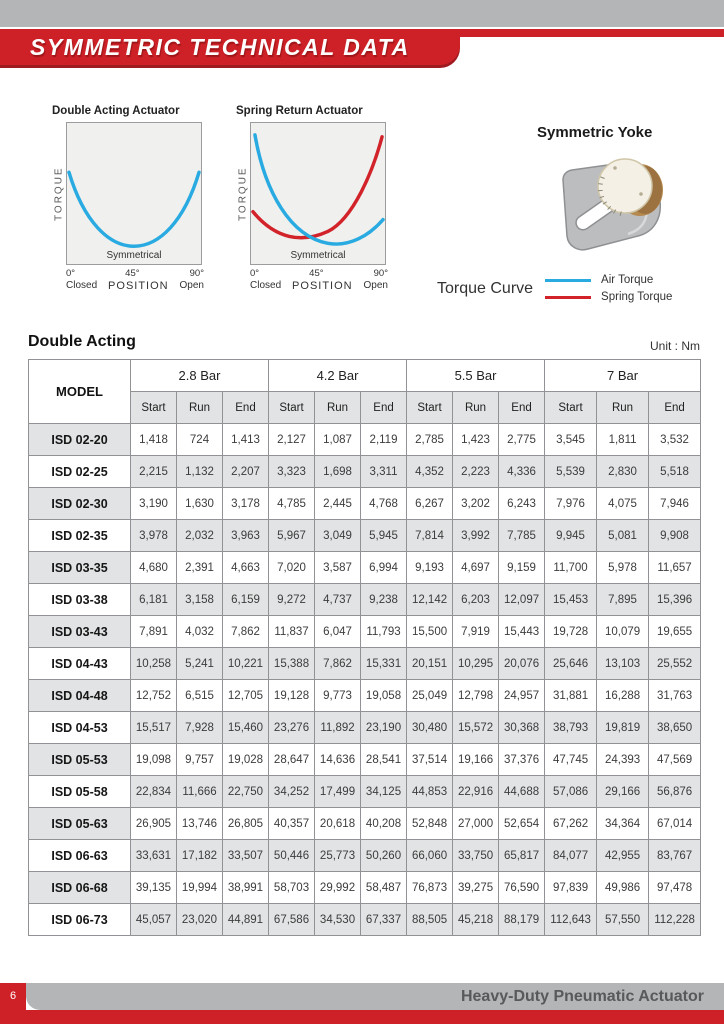 Image resolution: width=724 pixels, height=1024 pixels. What do you see at coordinates (384, 407) in the screenshot?
I see `sub-header-cell: End` at bounding box center [384, 407].